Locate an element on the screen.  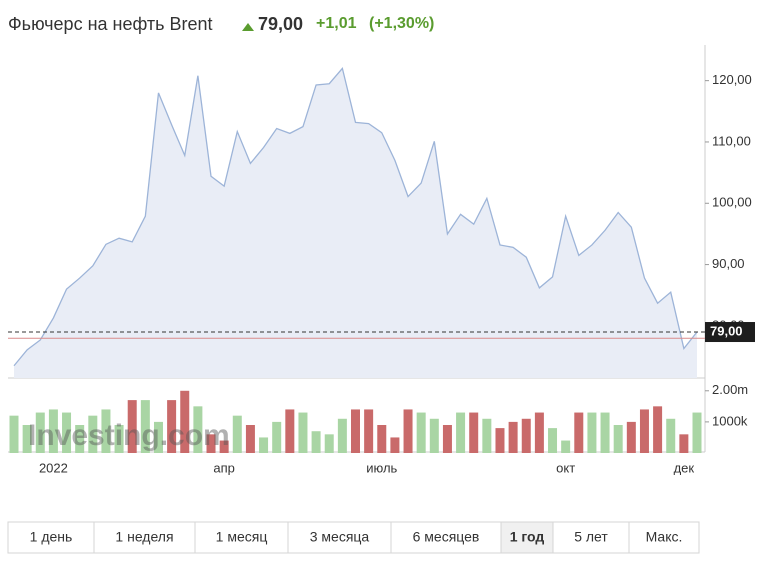
last-price-box is located at coordinates (730, 332).